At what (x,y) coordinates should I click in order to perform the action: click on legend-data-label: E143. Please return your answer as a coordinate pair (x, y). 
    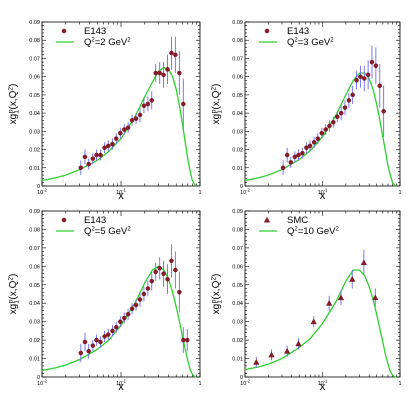
    Looking at the image, I should click on (95, 220).